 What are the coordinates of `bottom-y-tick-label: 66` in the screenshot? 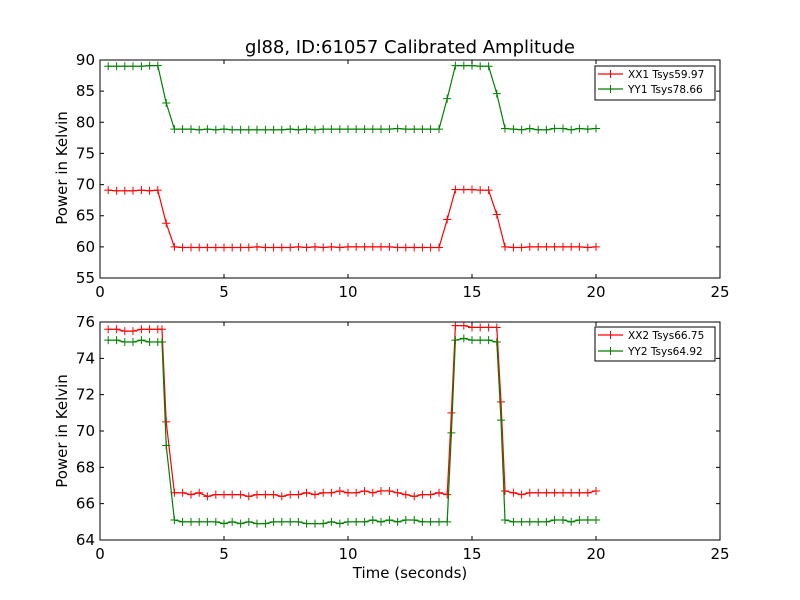 It's located at (85, 504).